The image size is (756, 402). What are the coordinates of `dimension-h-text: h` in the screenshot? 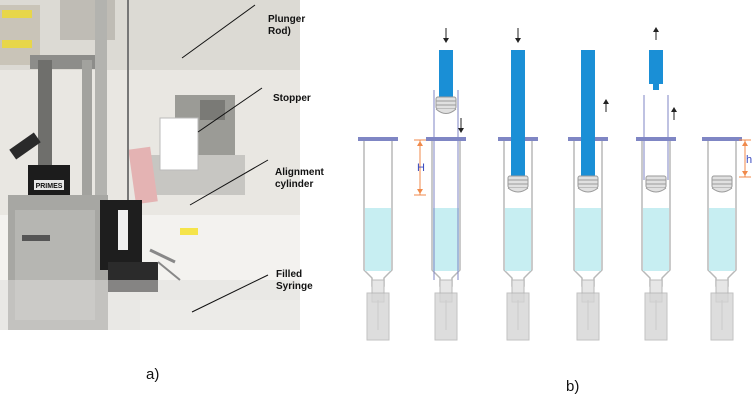 It's located at (749, 160).